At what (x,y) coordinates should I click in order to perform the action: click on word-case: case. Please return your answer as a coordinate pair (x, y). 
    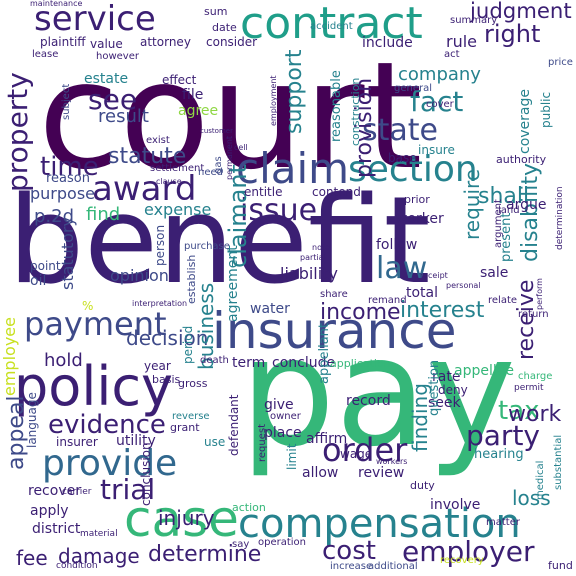
    Looking at the image, I should click on (181, 519).